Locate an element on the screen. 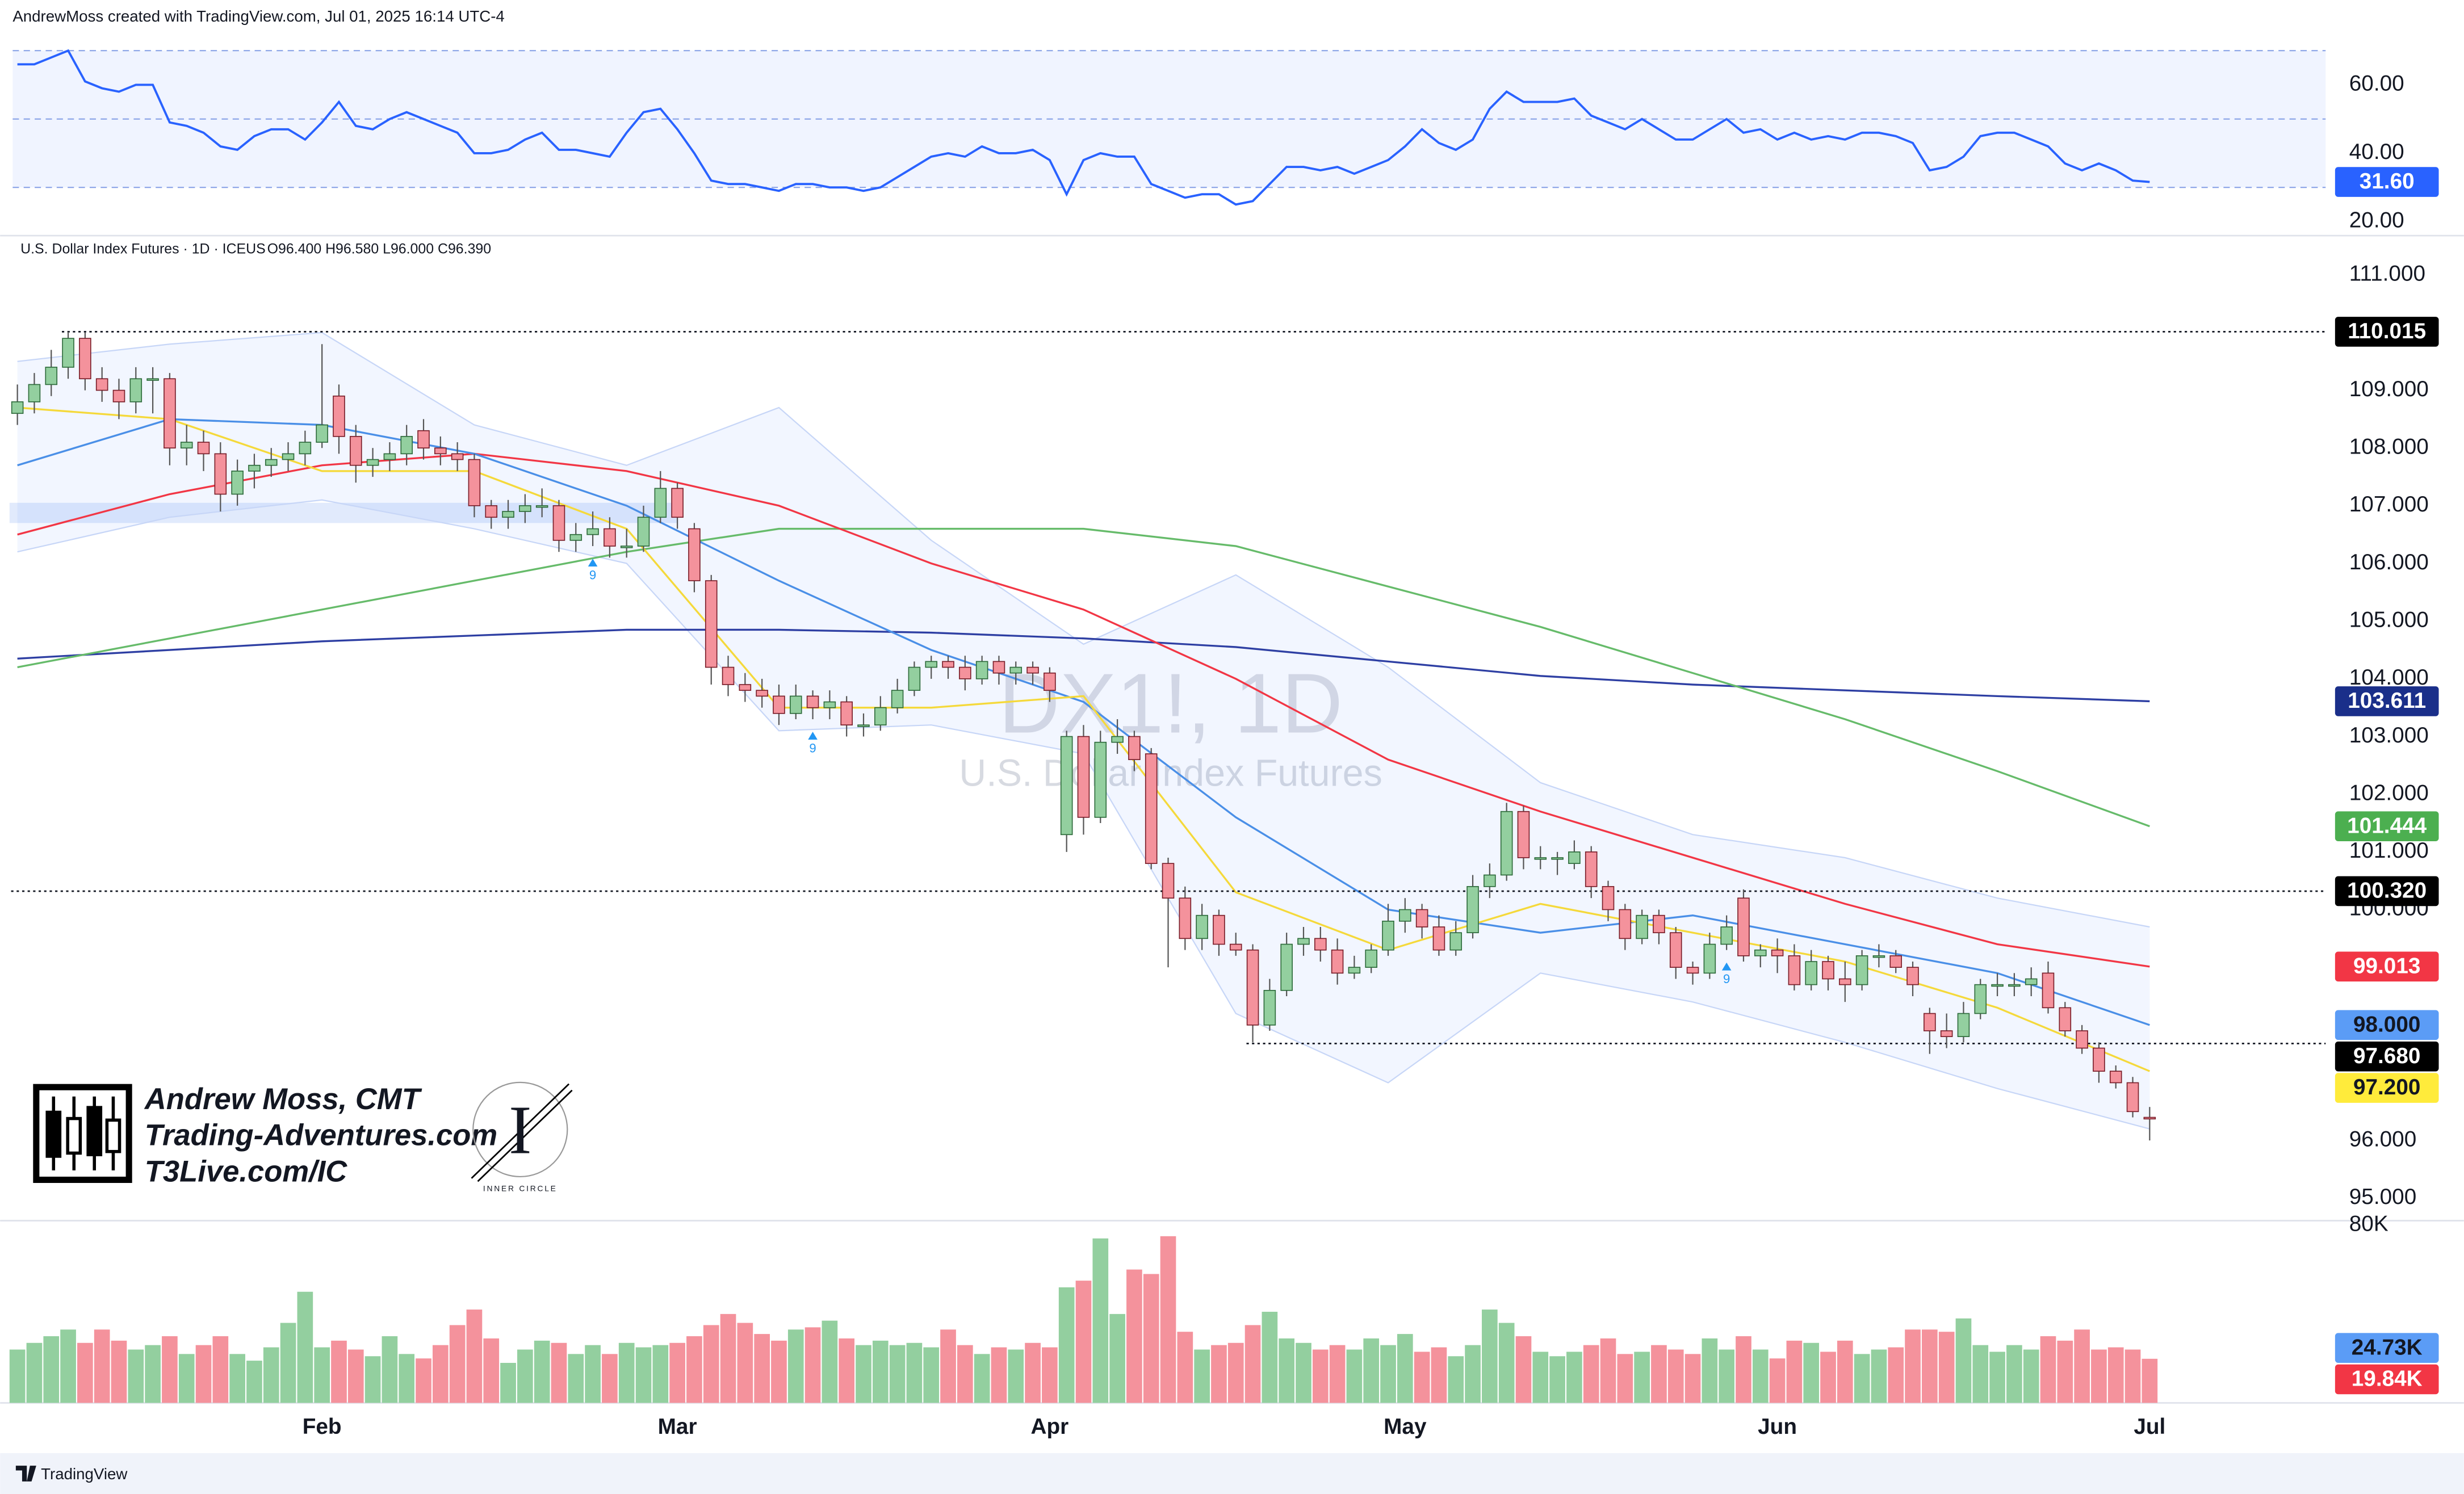  watermark: U.S. Dollar Index Futures is located at coordinates (1170, 774).